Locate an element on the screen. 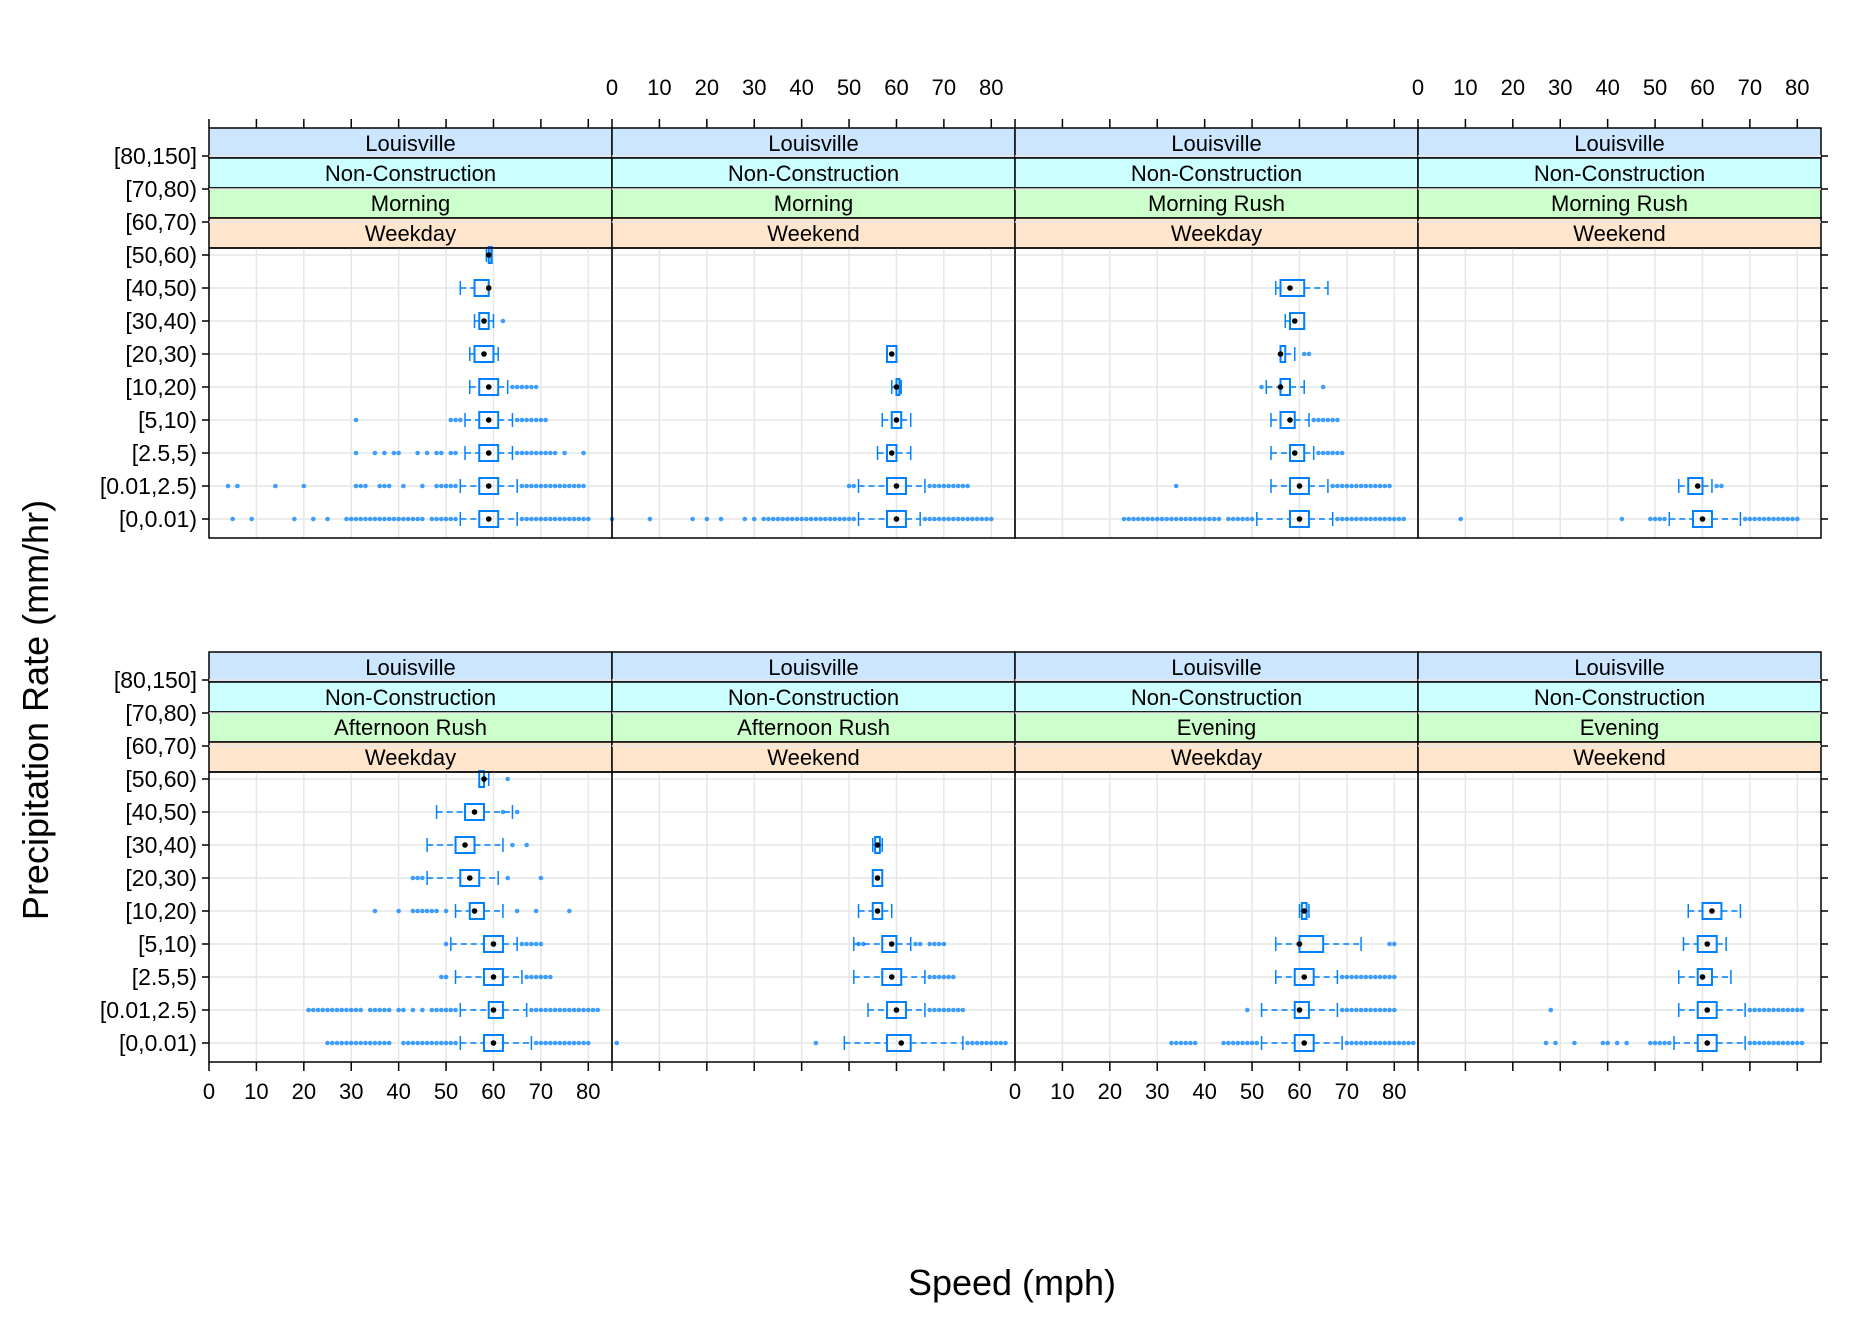 The image size is (1870, 1320). box-[30,40) is located at coordinates (477, 845).